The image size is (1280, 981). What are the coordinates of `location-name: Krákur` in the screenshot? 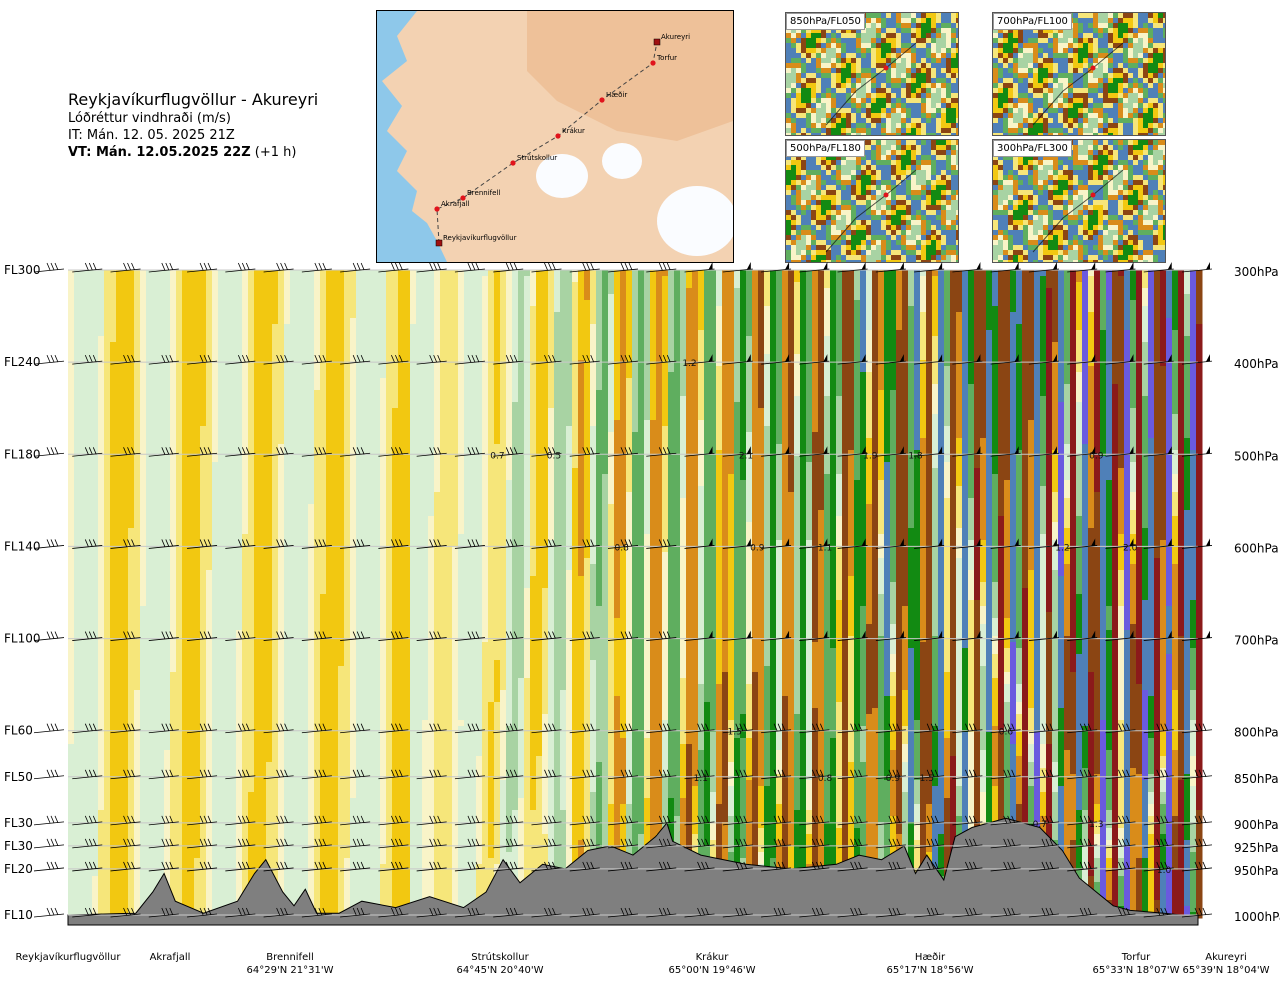 It's located at (713, 957).